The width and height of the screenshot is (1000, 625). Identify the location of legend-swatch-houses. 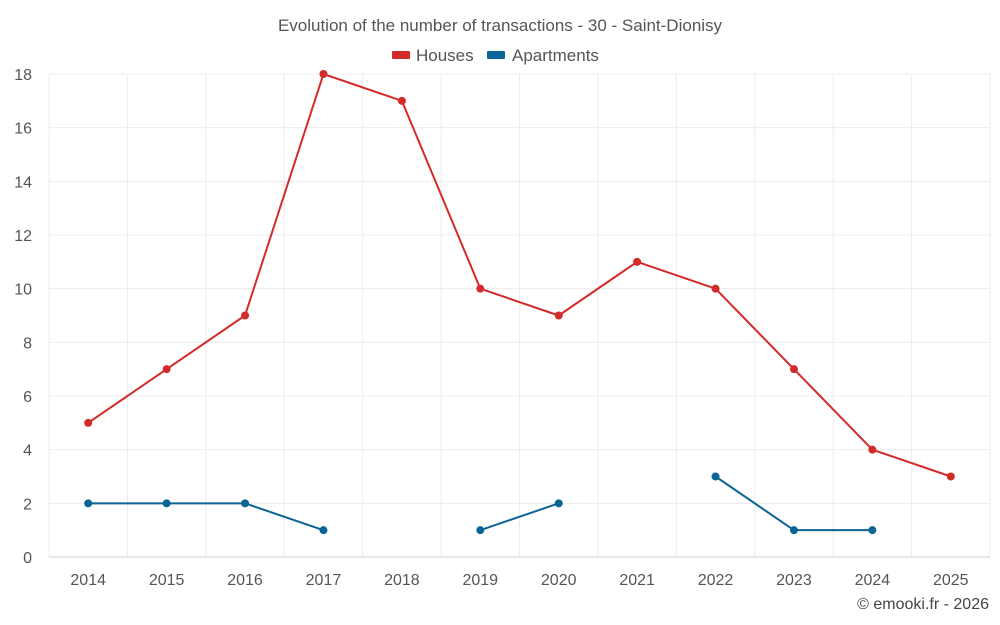
(401, 55).